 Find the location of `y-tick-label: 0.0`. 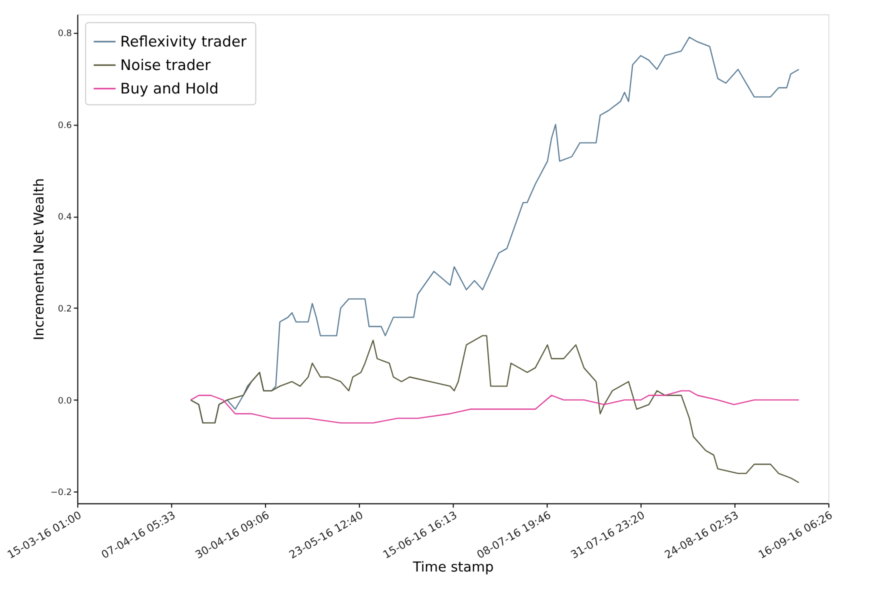

y-tick-label: 0.0 is located at coordinates (65, 401).